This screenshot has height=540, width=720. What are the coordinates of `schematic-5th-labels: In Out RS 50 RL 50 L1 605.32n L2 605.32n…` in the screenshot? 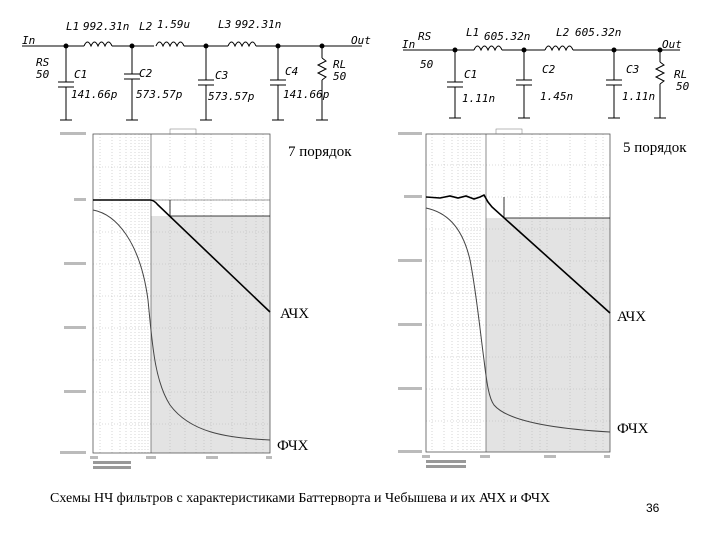 It's located at (546, 65).